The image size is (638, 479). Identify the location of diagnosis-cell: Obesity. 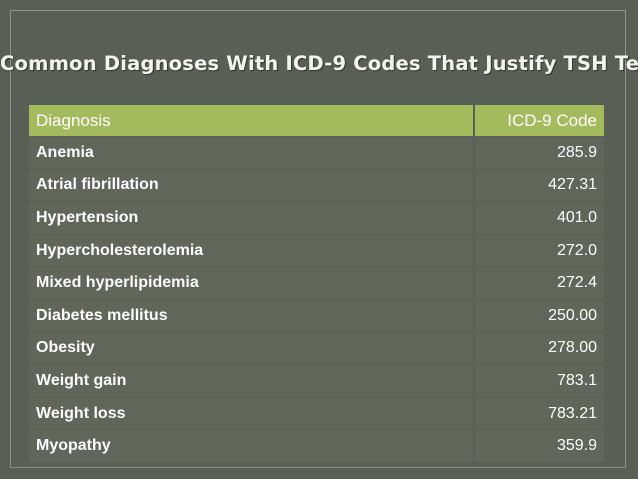
(251, 348).